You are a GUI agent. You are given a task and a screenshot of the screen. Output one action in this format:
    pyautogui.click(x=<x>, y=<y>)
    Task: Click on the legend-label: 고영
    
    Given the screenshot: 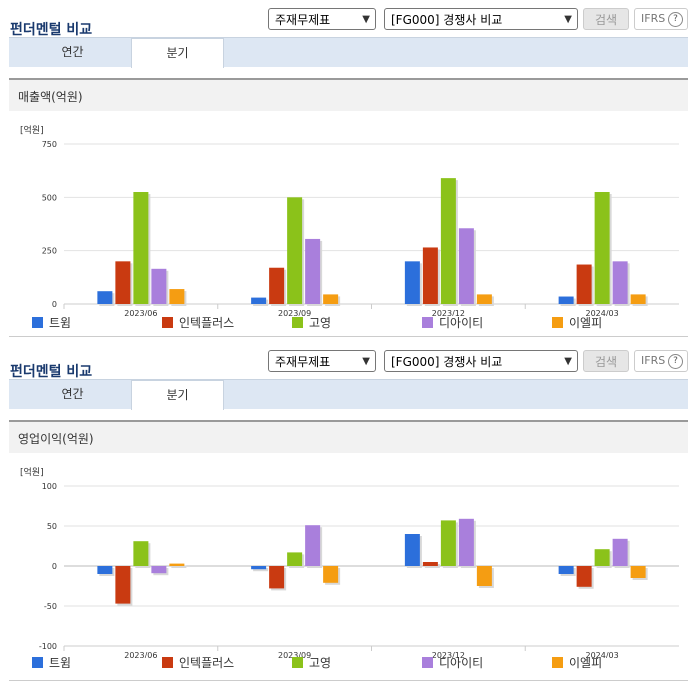 What is the action you would take?
    pyautogui.click(x=320, y=323)
    